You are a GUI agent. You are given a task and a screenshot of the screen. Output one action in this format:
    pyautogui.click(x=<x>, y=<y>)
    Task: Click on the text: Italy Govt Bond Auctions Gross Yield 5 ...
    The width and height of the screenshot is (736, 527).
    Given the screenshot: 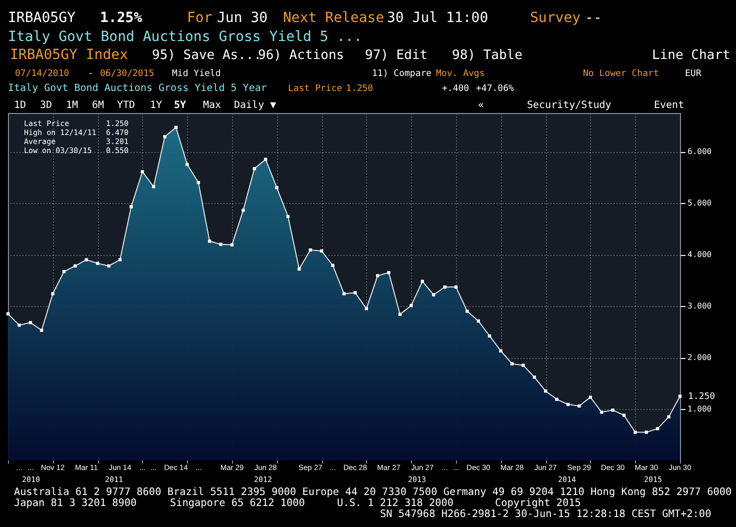 What is the action you would take?
    pyautogui.click(x=185, y=37)
    